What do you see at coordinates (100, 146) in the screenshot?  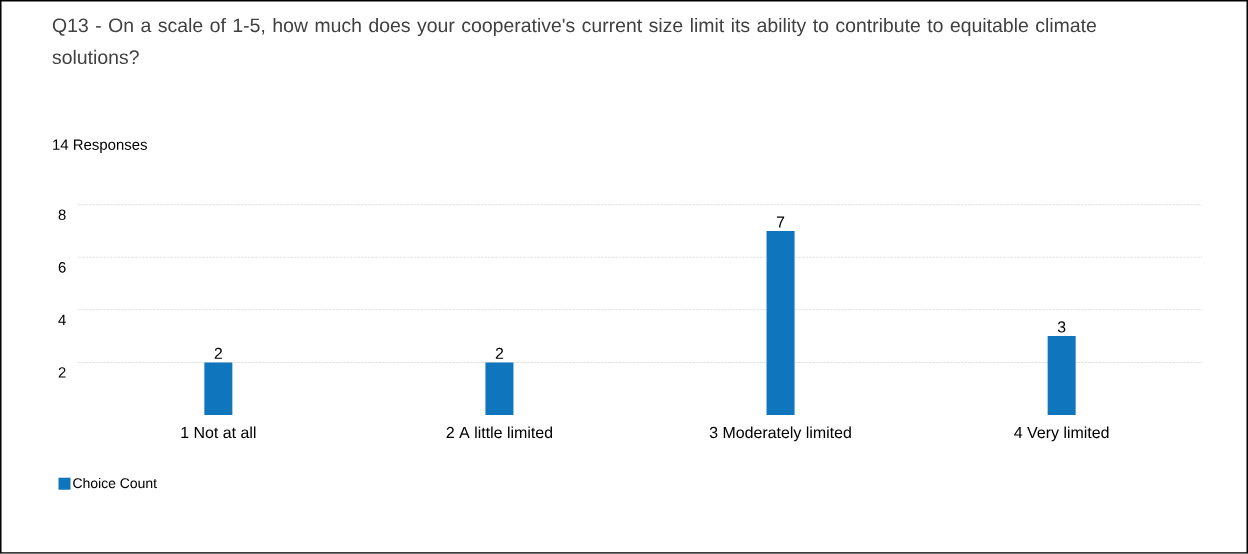 I see `chart-subtitle: 14 Responses` at bounding box center [100, 146].